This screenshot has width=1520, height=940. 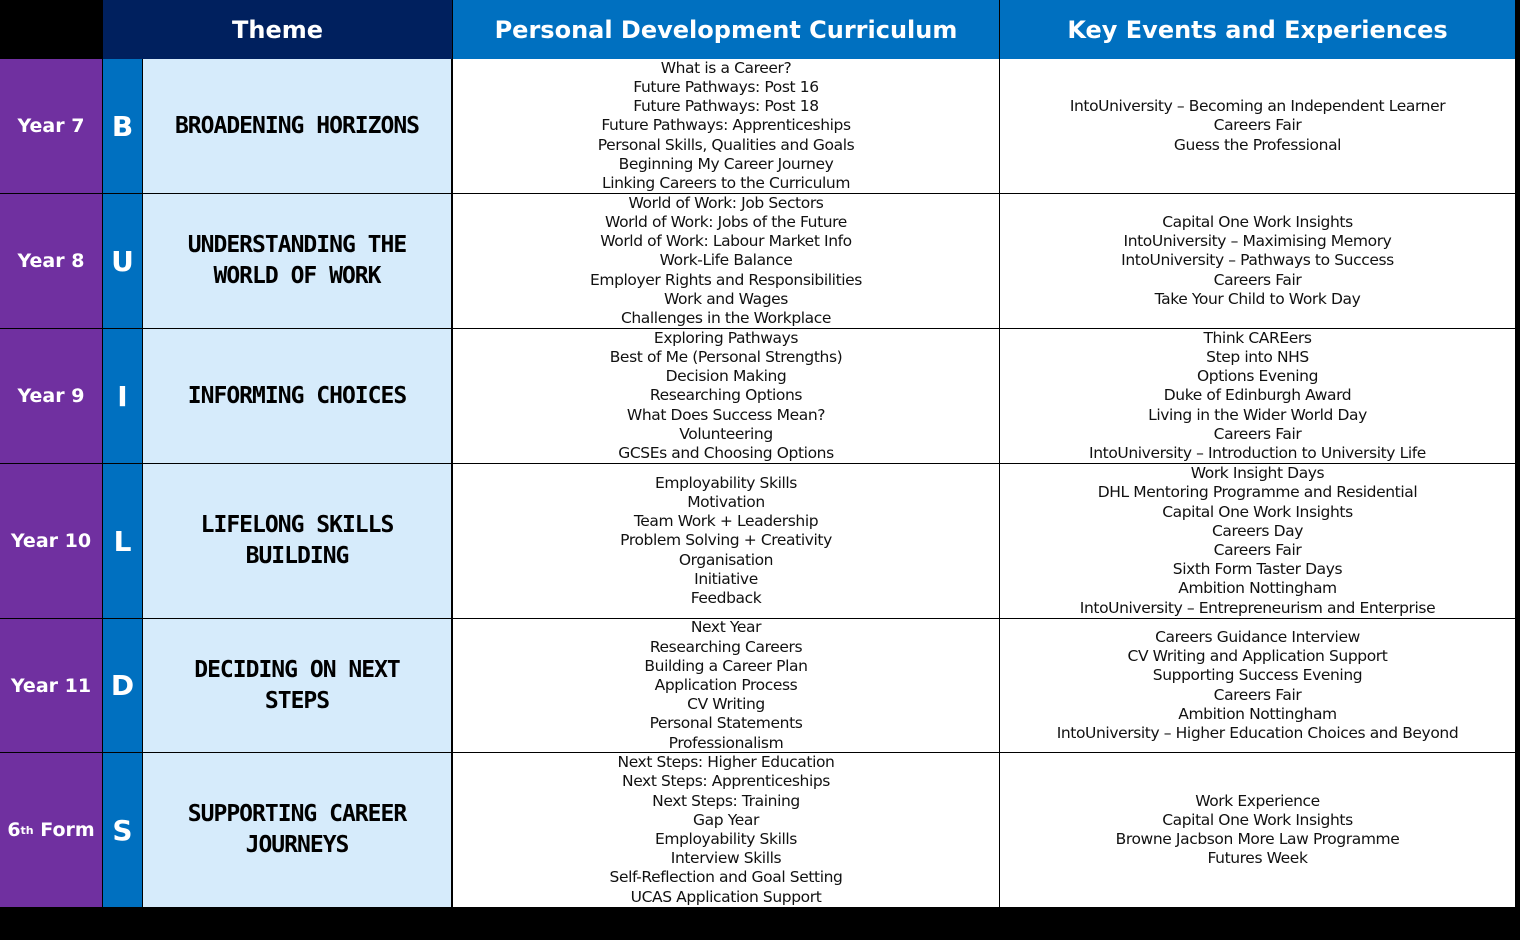 What do you see at coordinates (1257, 656) in the screenshot?
I see `list-item: CV Writing and Application Support` at bounding box center [1257, 656].